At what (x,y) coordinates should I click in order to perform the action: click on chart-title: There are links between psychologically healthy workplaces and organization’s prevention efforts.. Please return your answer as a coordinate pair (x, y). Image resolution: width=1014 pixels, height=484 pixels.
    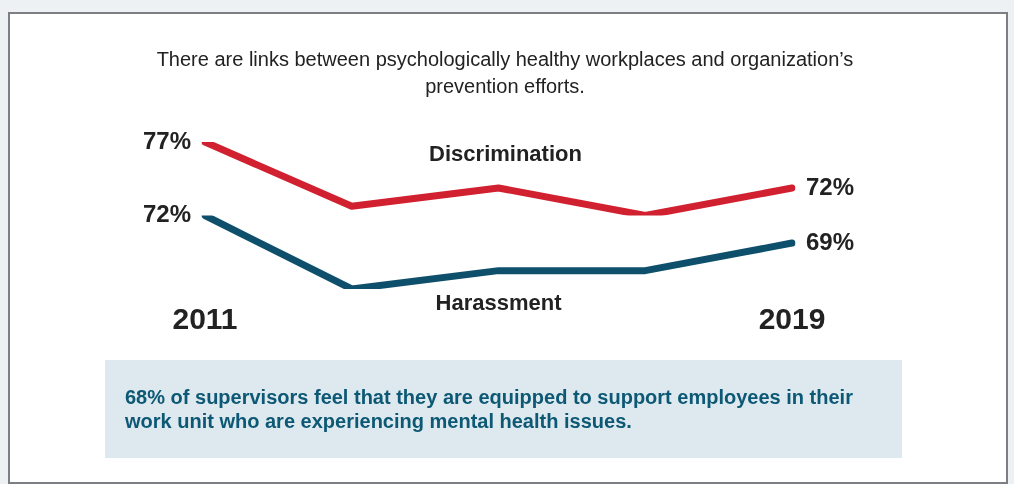
    Looking at the image, I should click on (505, 73).